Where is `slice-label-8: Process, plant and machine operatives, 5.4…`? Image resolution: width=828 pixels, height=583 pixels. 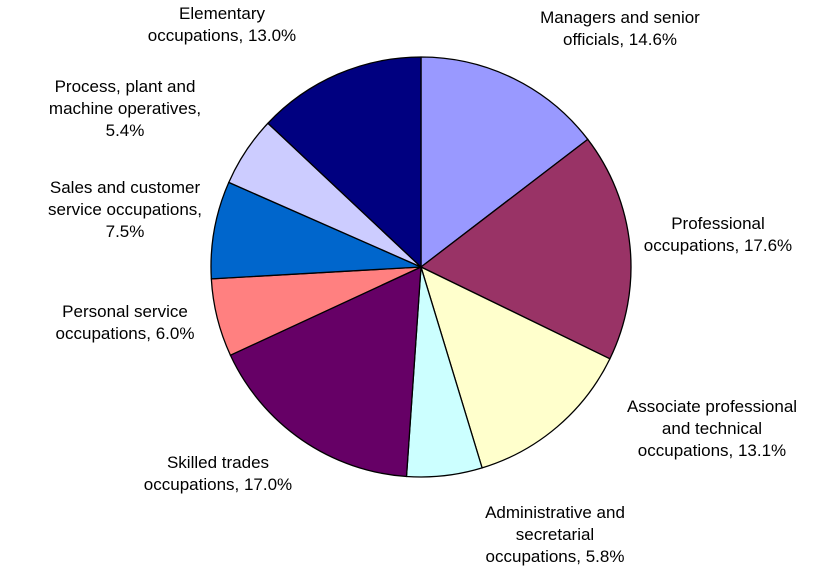
slice-label-8: Process, plant and machine operatives, 5.4… is located at coordinates (125, 108).